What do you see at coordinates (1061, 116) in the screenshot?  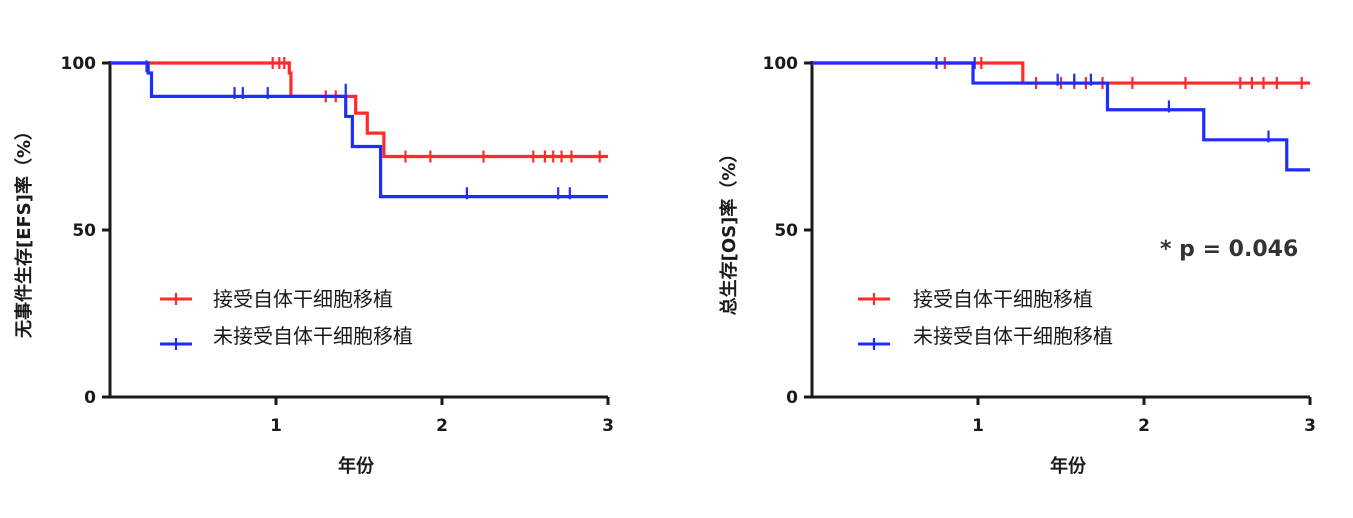 I see `os-series-1-line` at bounding box center [1061, 116].